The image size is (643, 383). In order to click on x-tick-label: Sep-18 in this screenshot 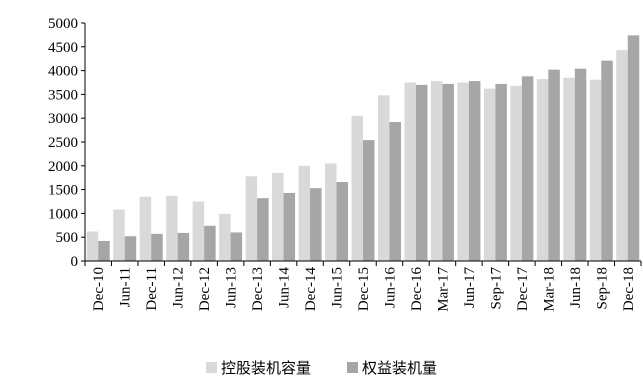, I will do `click(602, 288)`.